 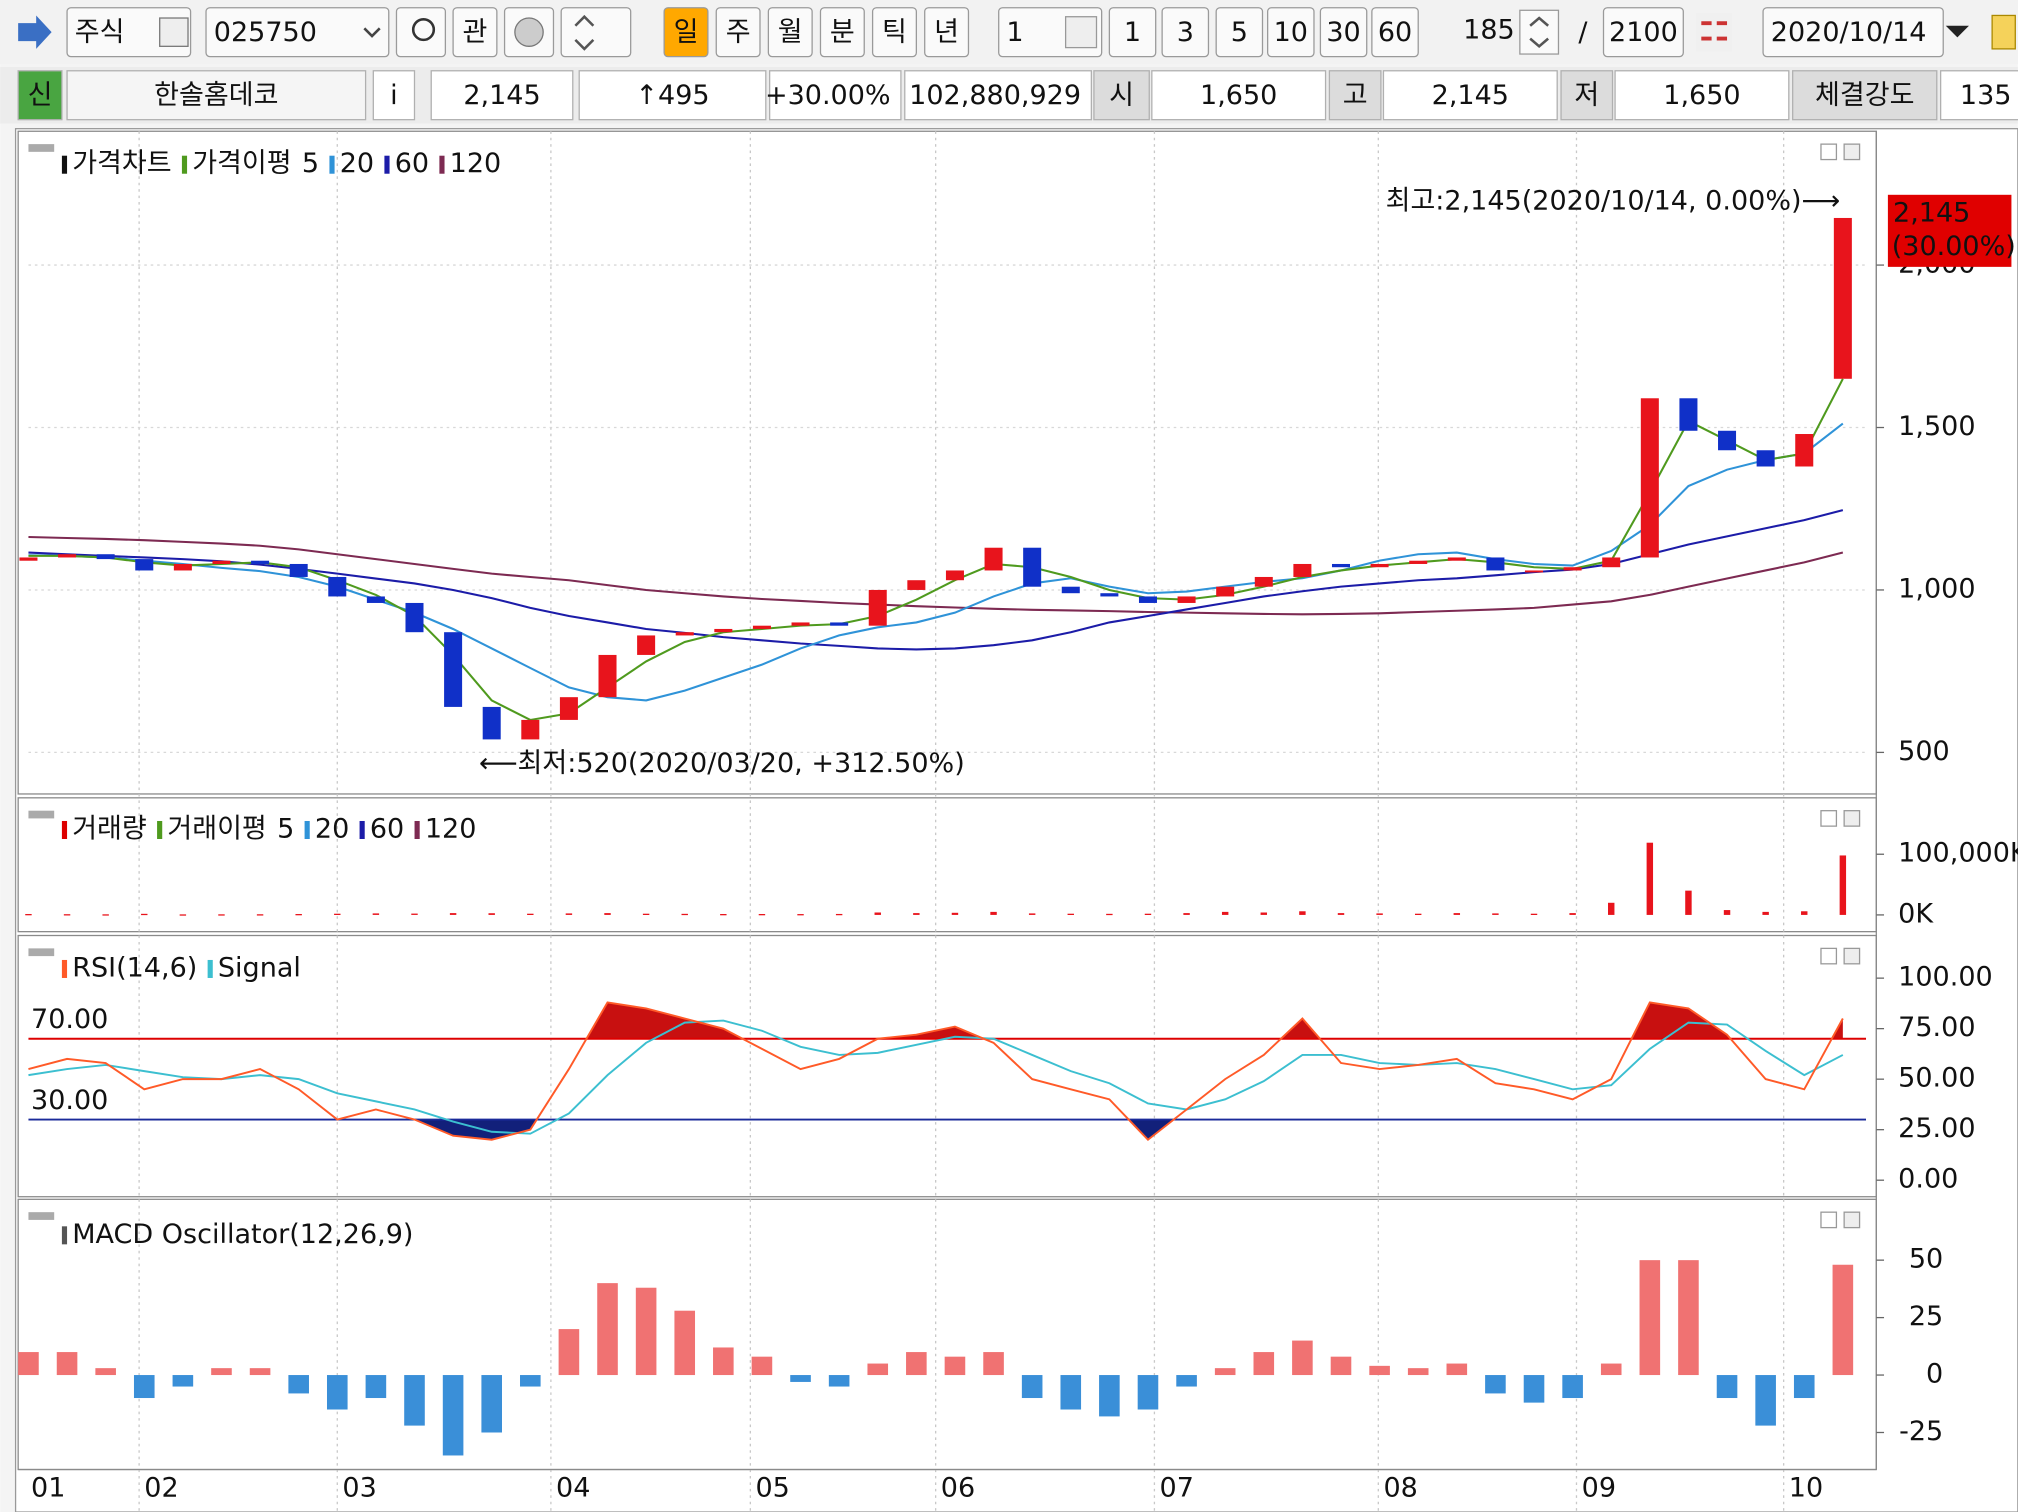 I want to click on x-tick-label: 10, so click(x=1806, y=1487).